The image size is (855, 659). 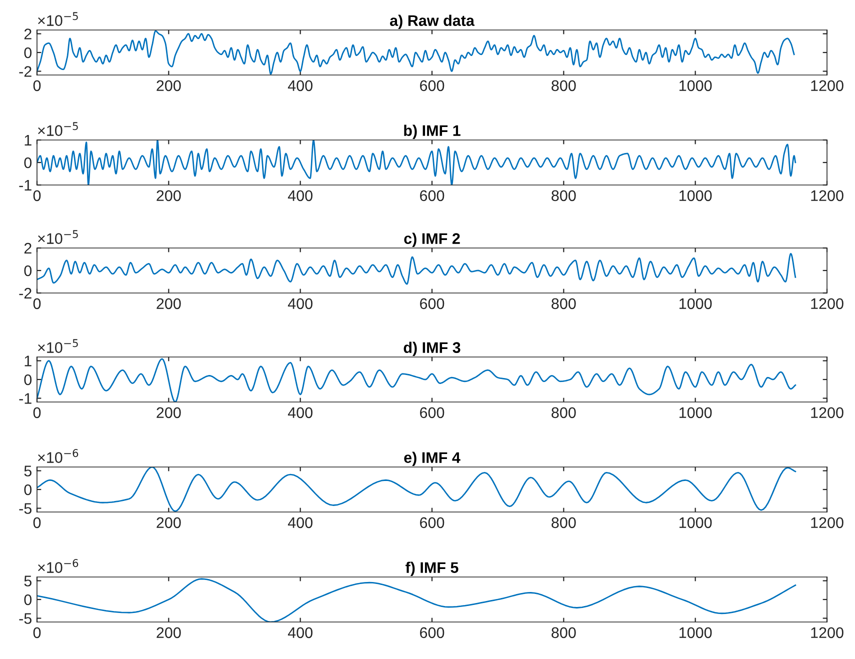 What do you see at coordinates (432, 459) in the screenshot?
I see `chart-title: e) IMF 4` at bounding box center [432, 459].